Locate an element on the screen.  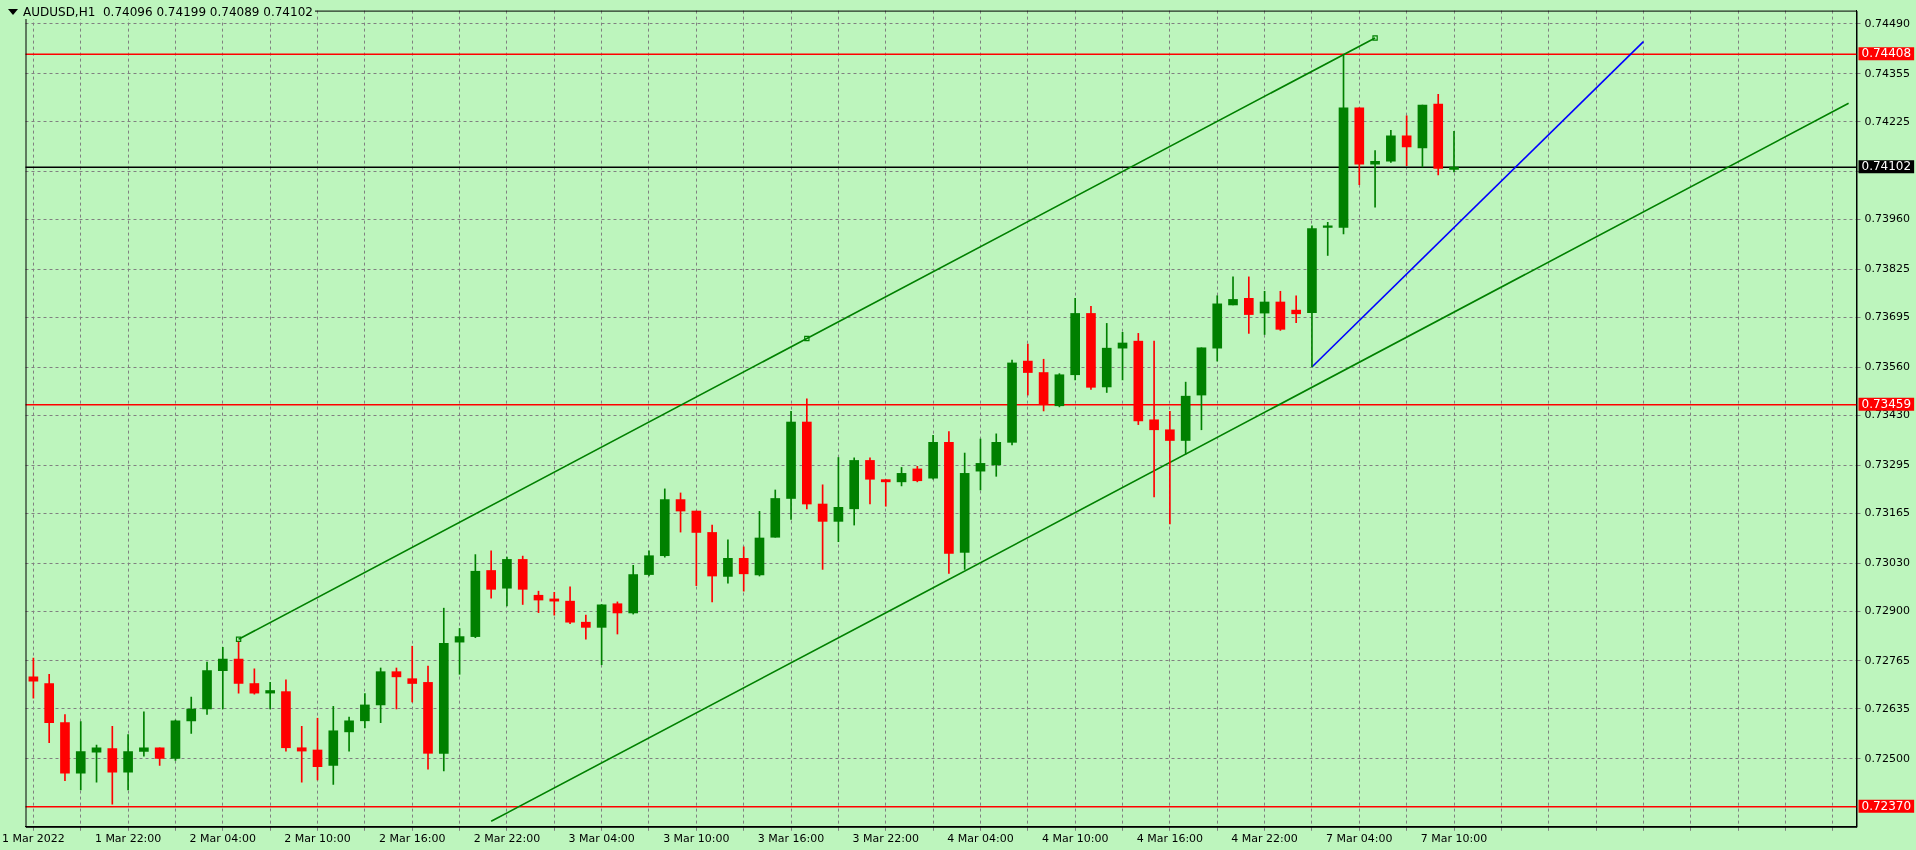
x-tick-label: 7 Mar 10:00 is located at coordinates (1454, 839).